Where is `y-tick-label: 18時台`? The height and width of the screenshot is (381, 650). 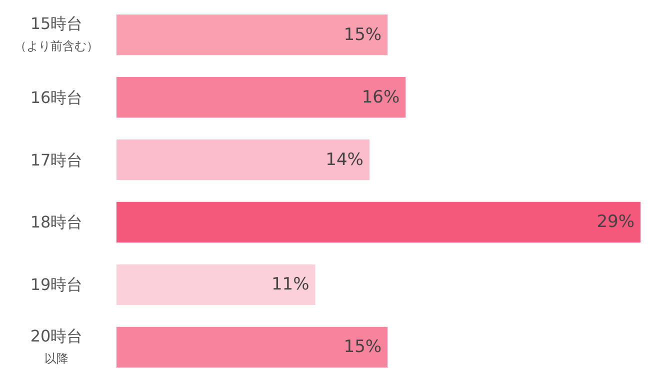 y-tick-label: 18時台 is located at coordinates (56, 222).